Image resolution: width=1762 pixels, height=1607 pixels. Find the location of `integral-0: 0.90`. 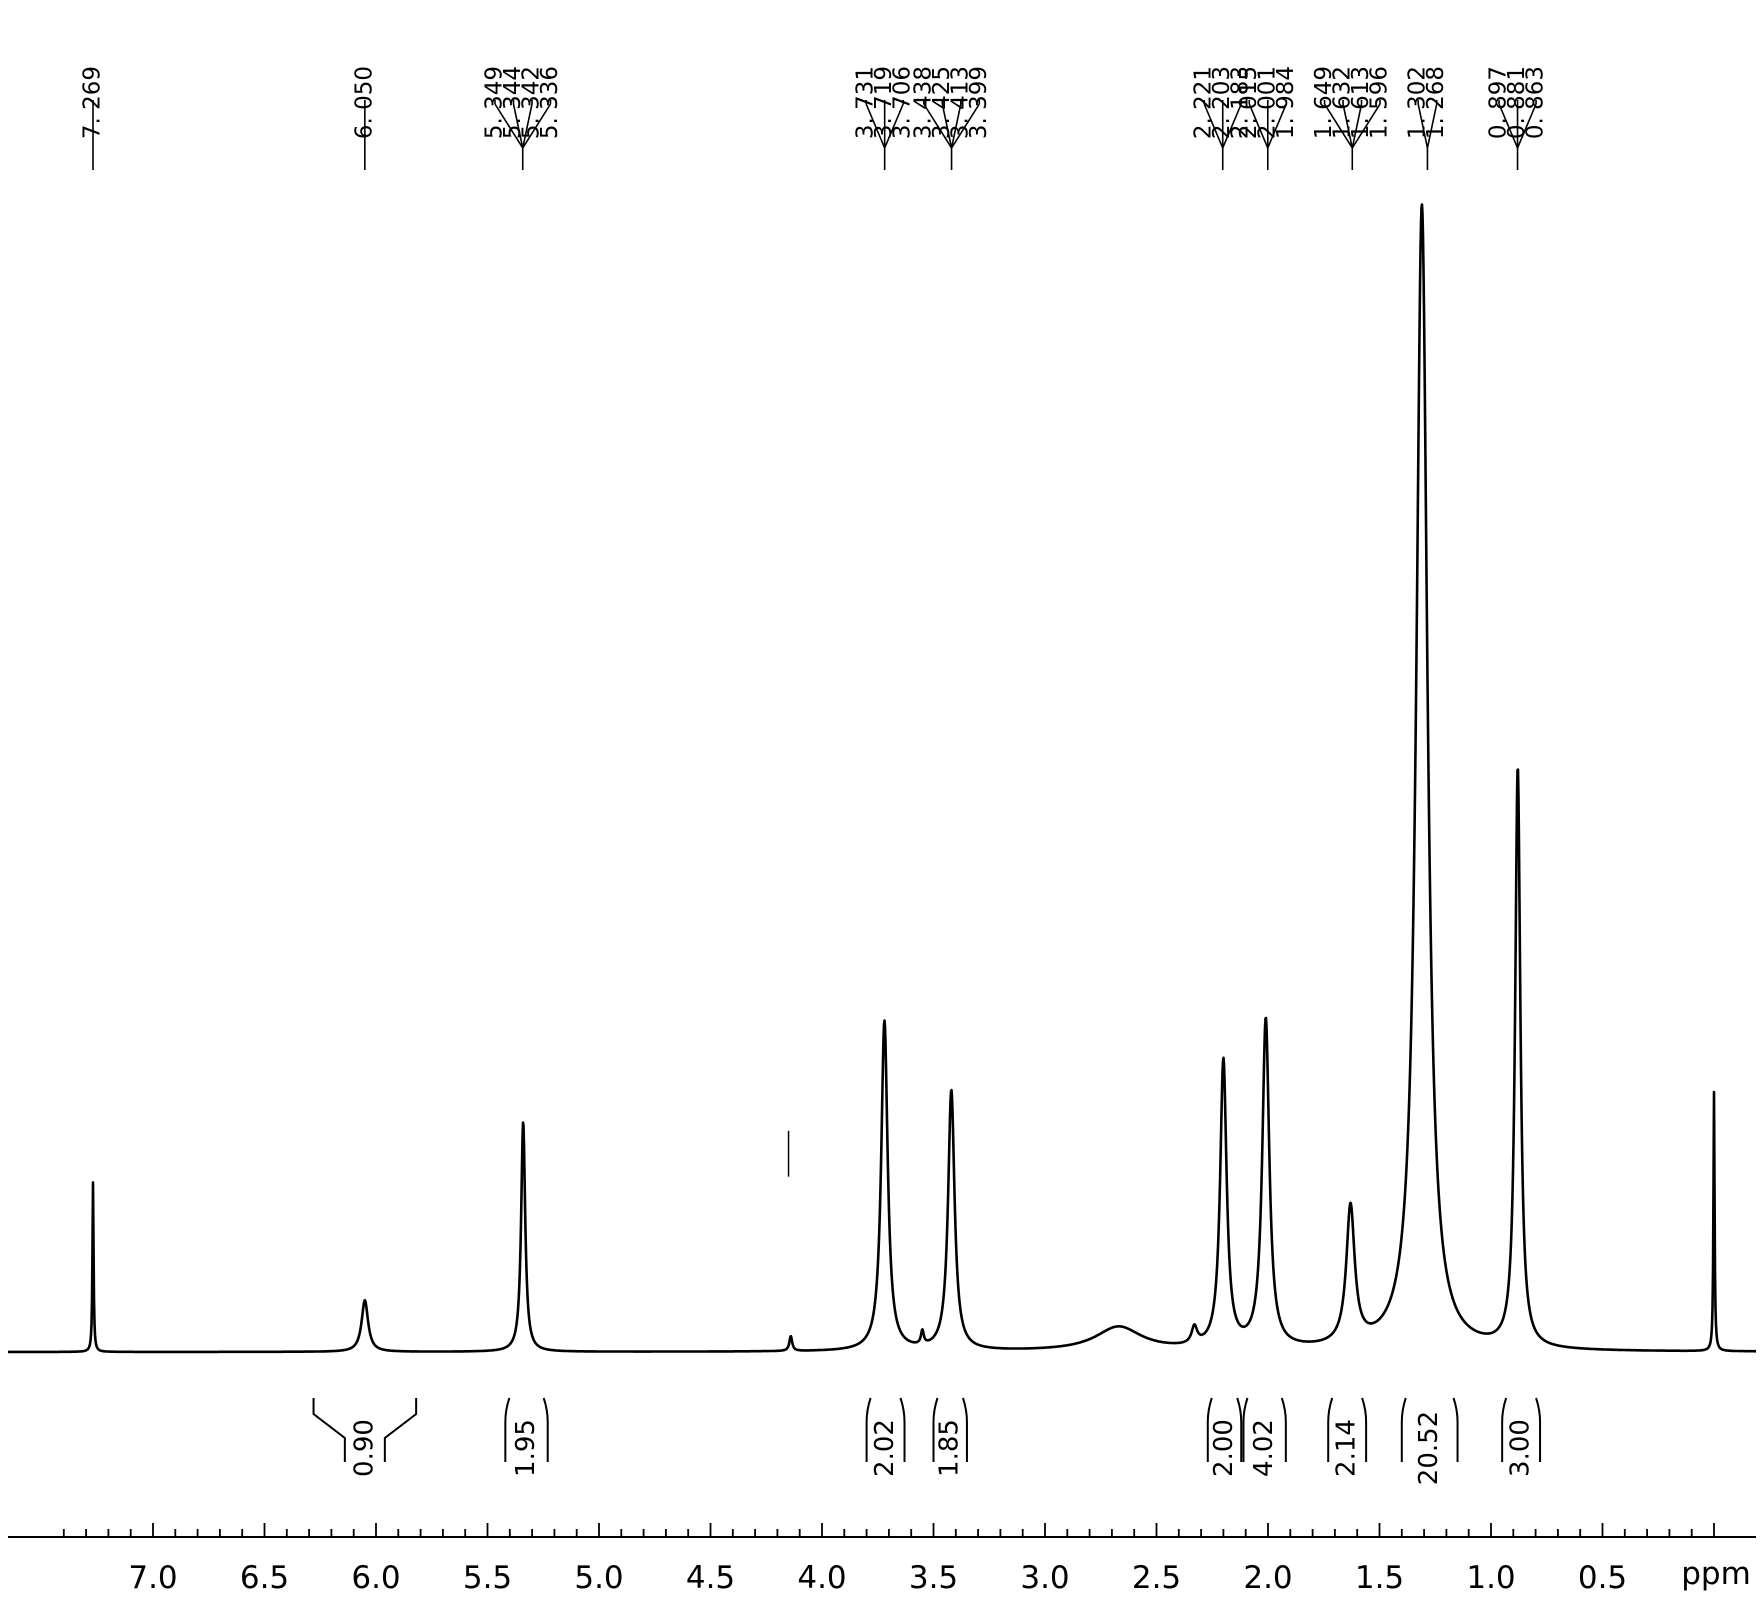

integral-0: 0.90 is located at coordinates (365, 1437).